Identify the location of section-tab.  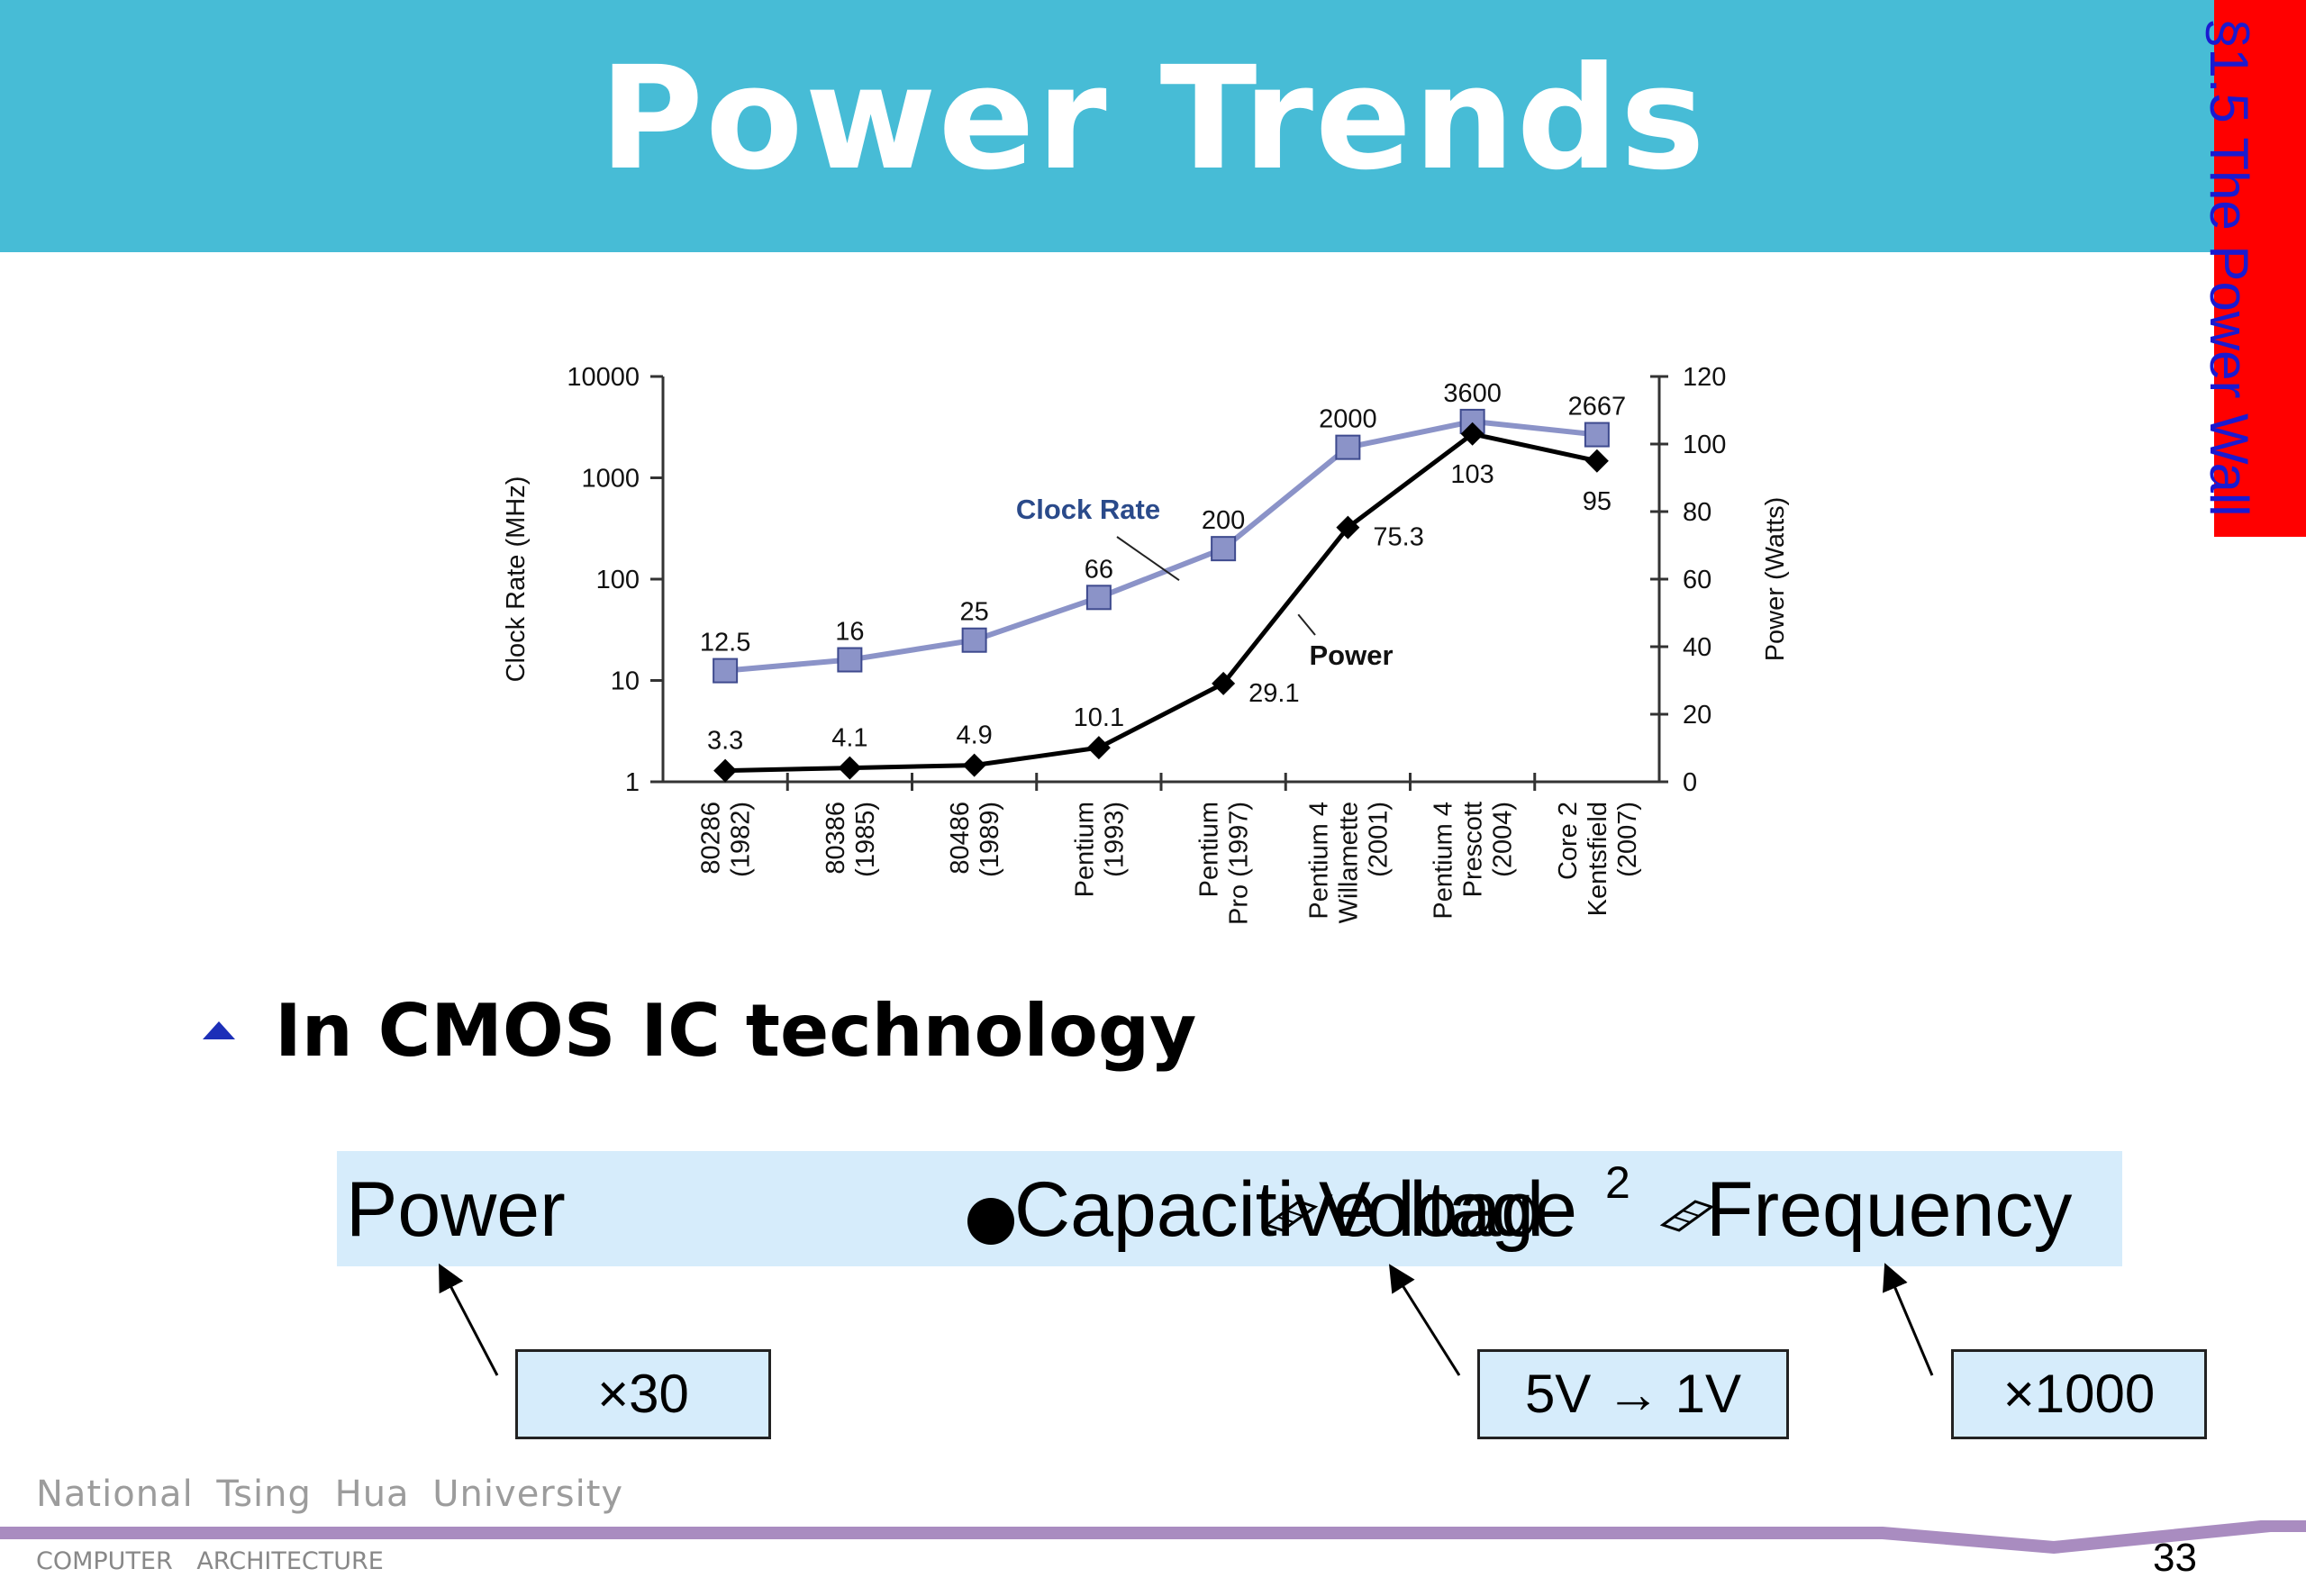
(2260, 268).